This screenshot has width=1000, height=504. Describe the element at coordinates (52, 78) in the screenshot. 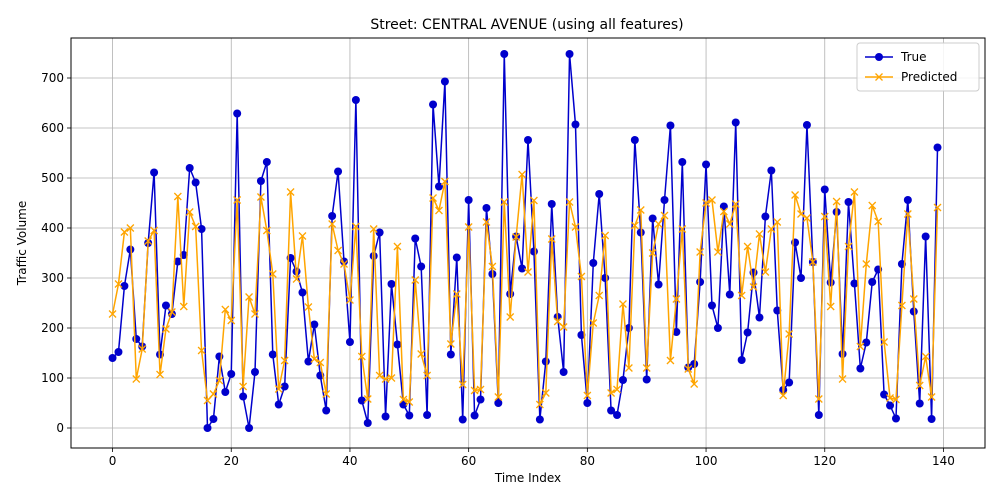

I see `y-tick-label: 700` at that location.